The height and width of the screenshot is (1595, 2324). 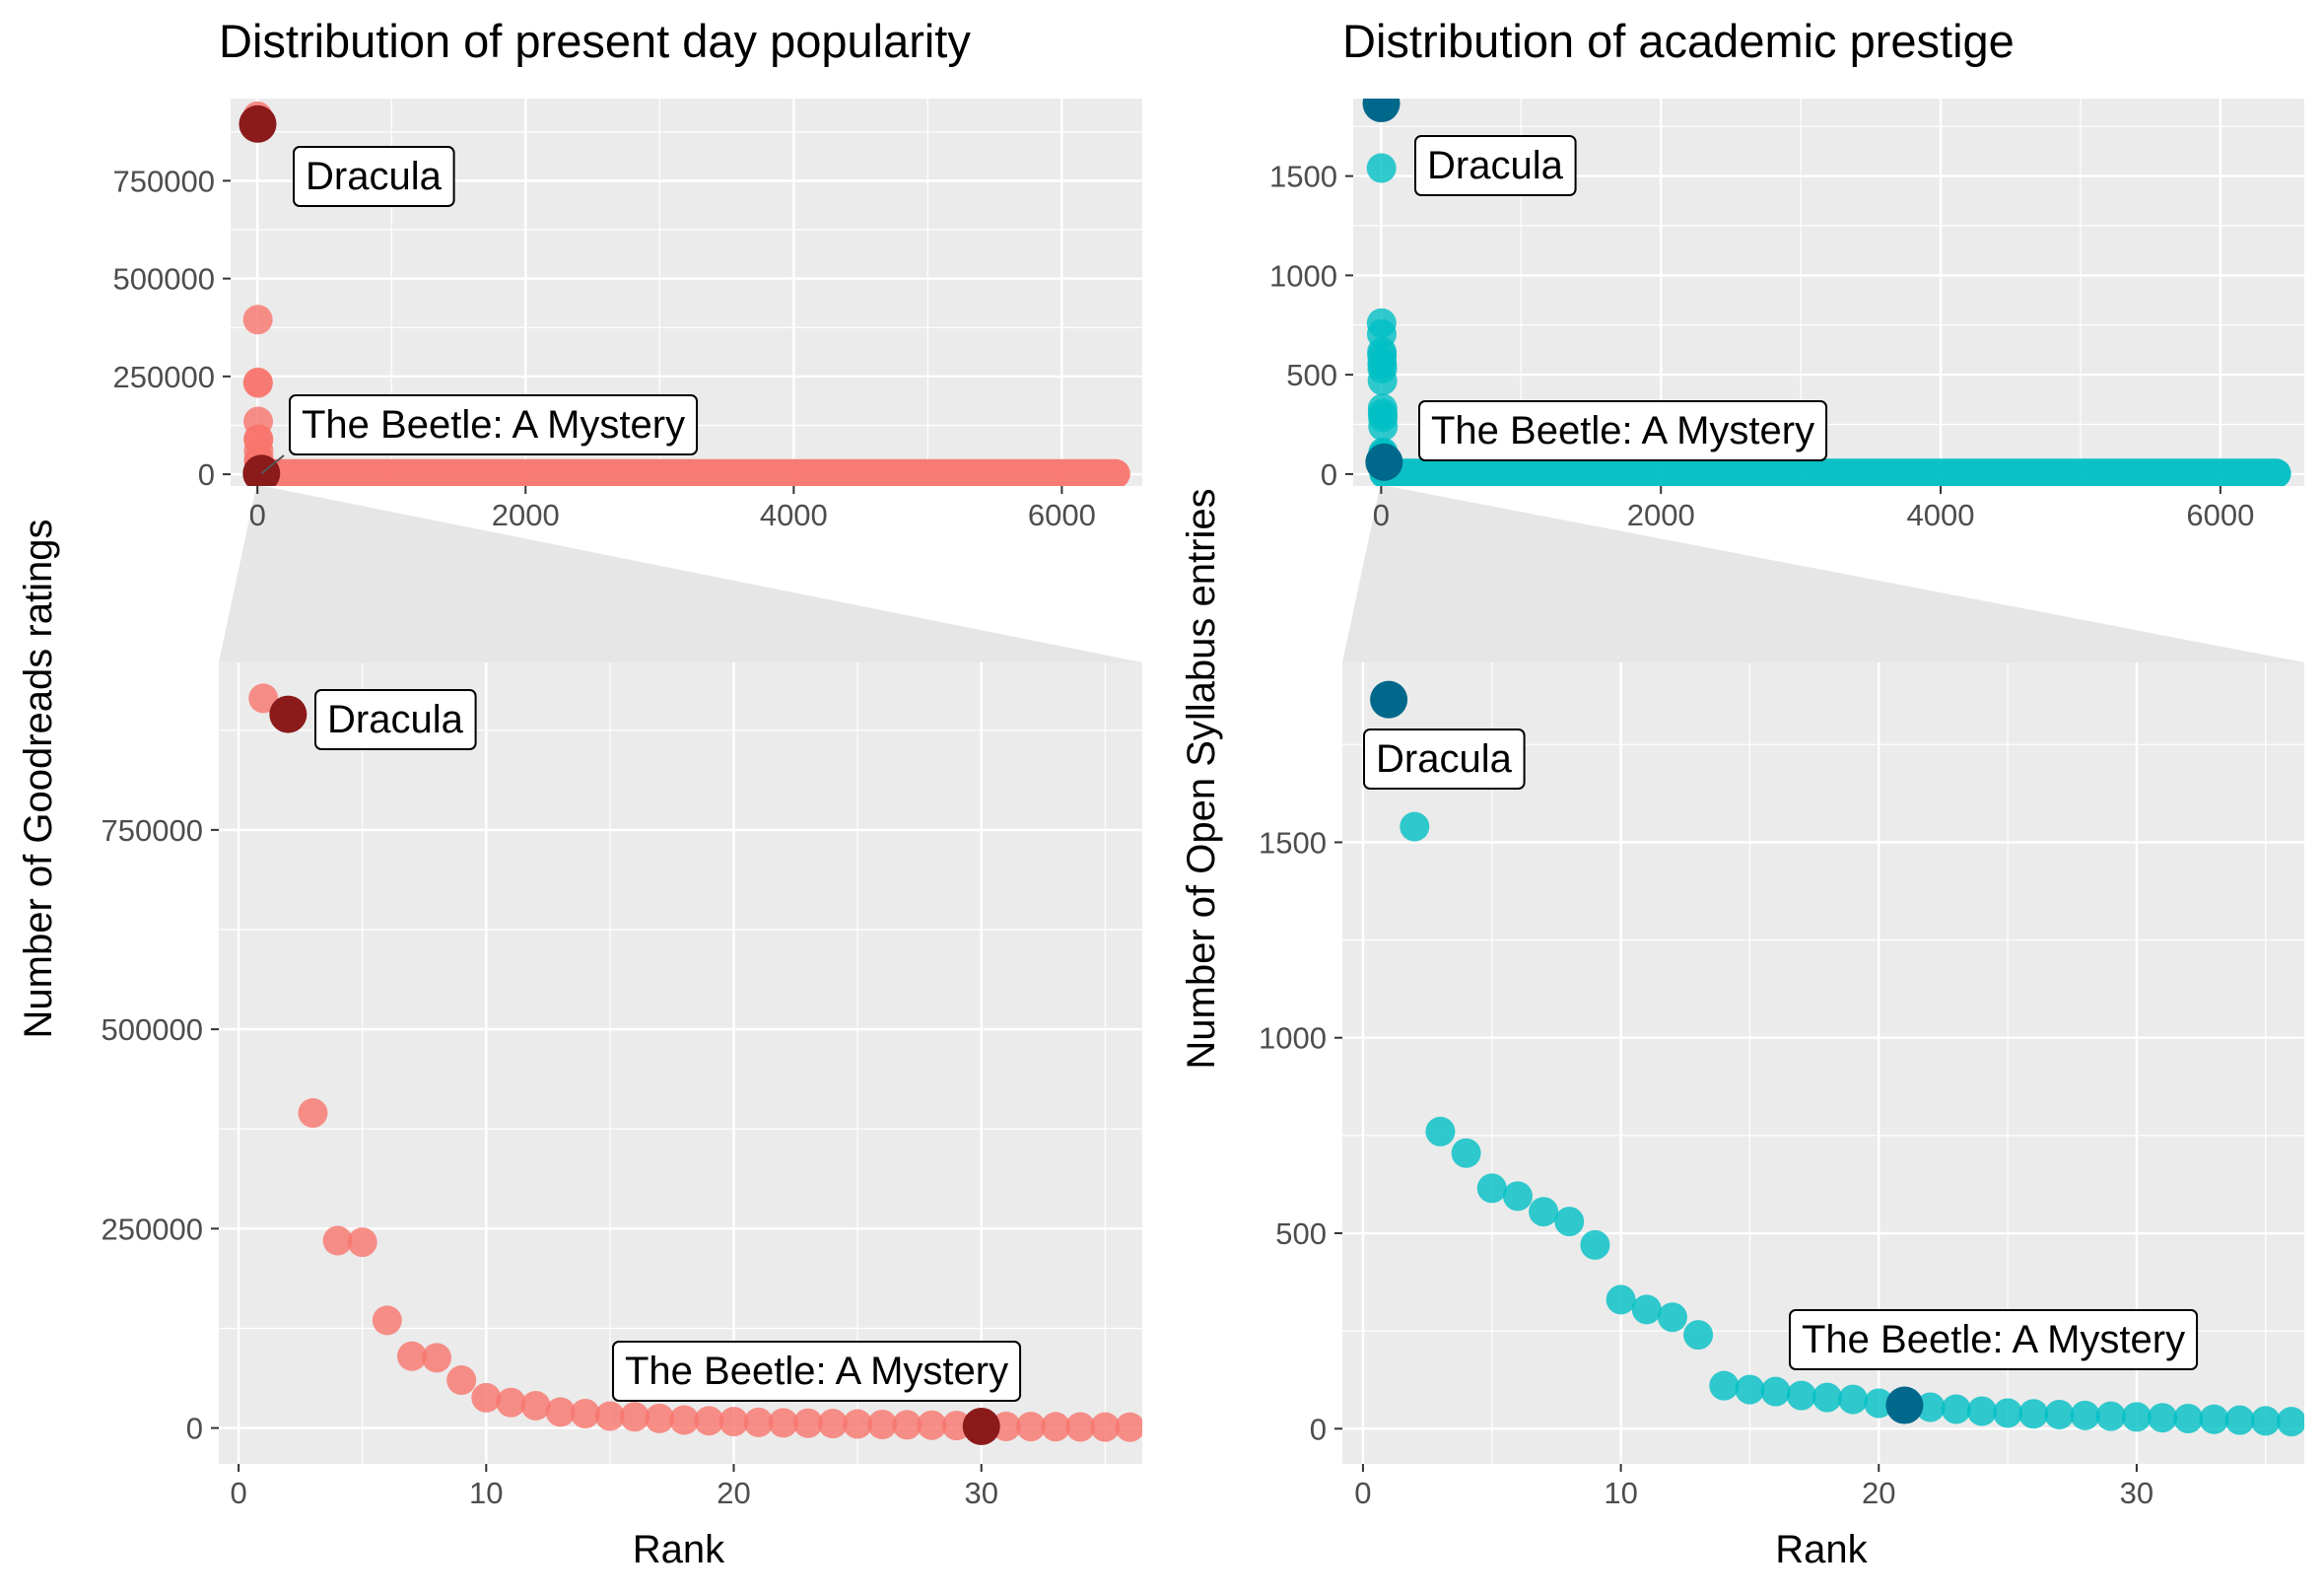 I want to click on label-group: Dracula The Beetle: A Mystery, so click(x=479, y=310).